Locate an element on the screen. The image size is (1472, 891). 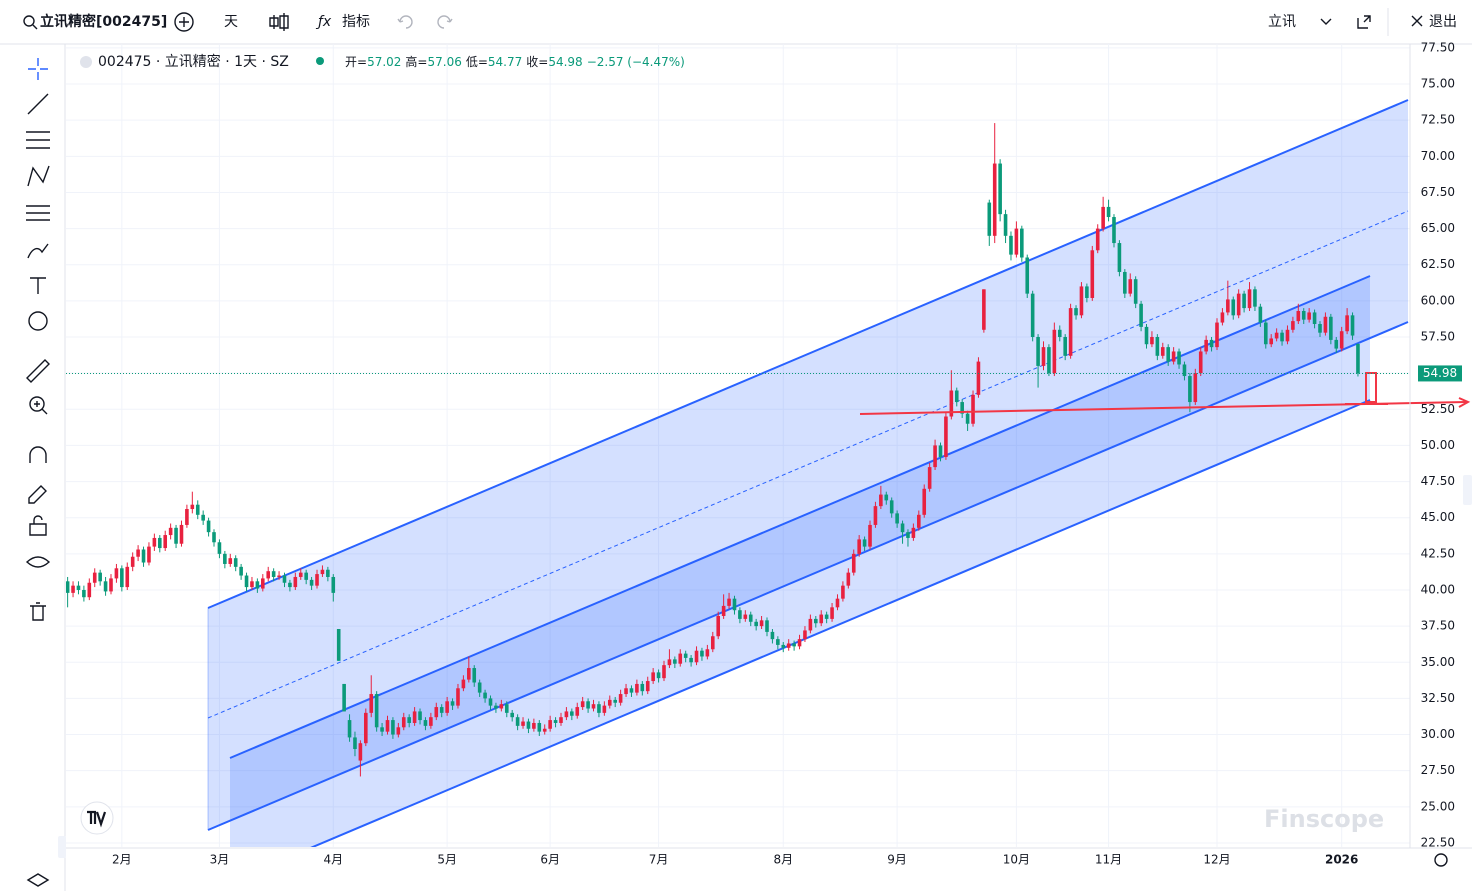
fullscreen is located at coordinates (1364, 22).